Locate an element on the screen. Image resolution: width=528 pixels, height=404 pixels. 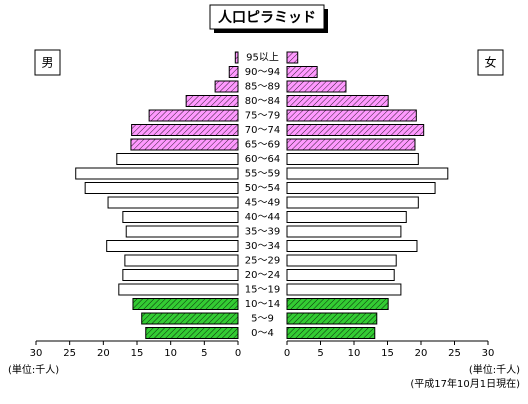
category-label: 45～49 is located at coordinates (262, 203).